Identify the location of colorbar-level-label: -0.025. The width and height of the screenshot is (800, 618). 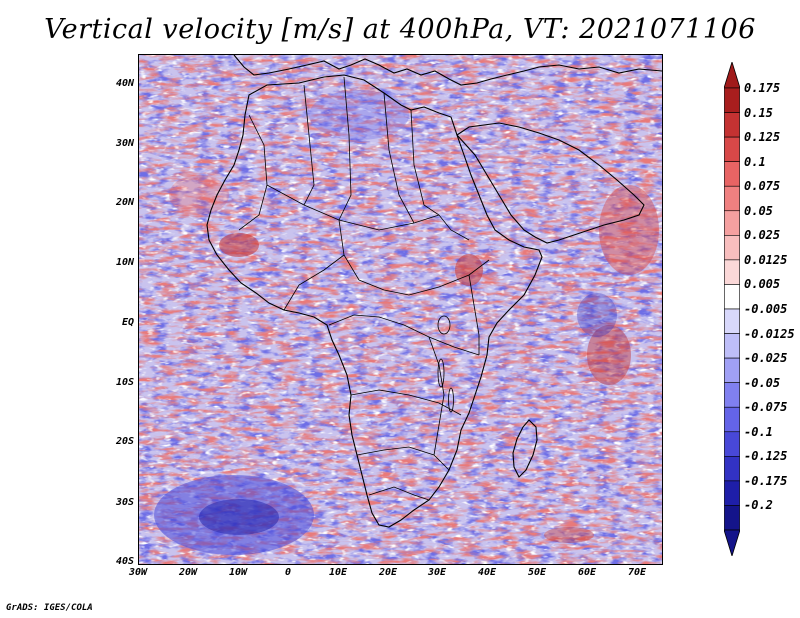
(766, 358).